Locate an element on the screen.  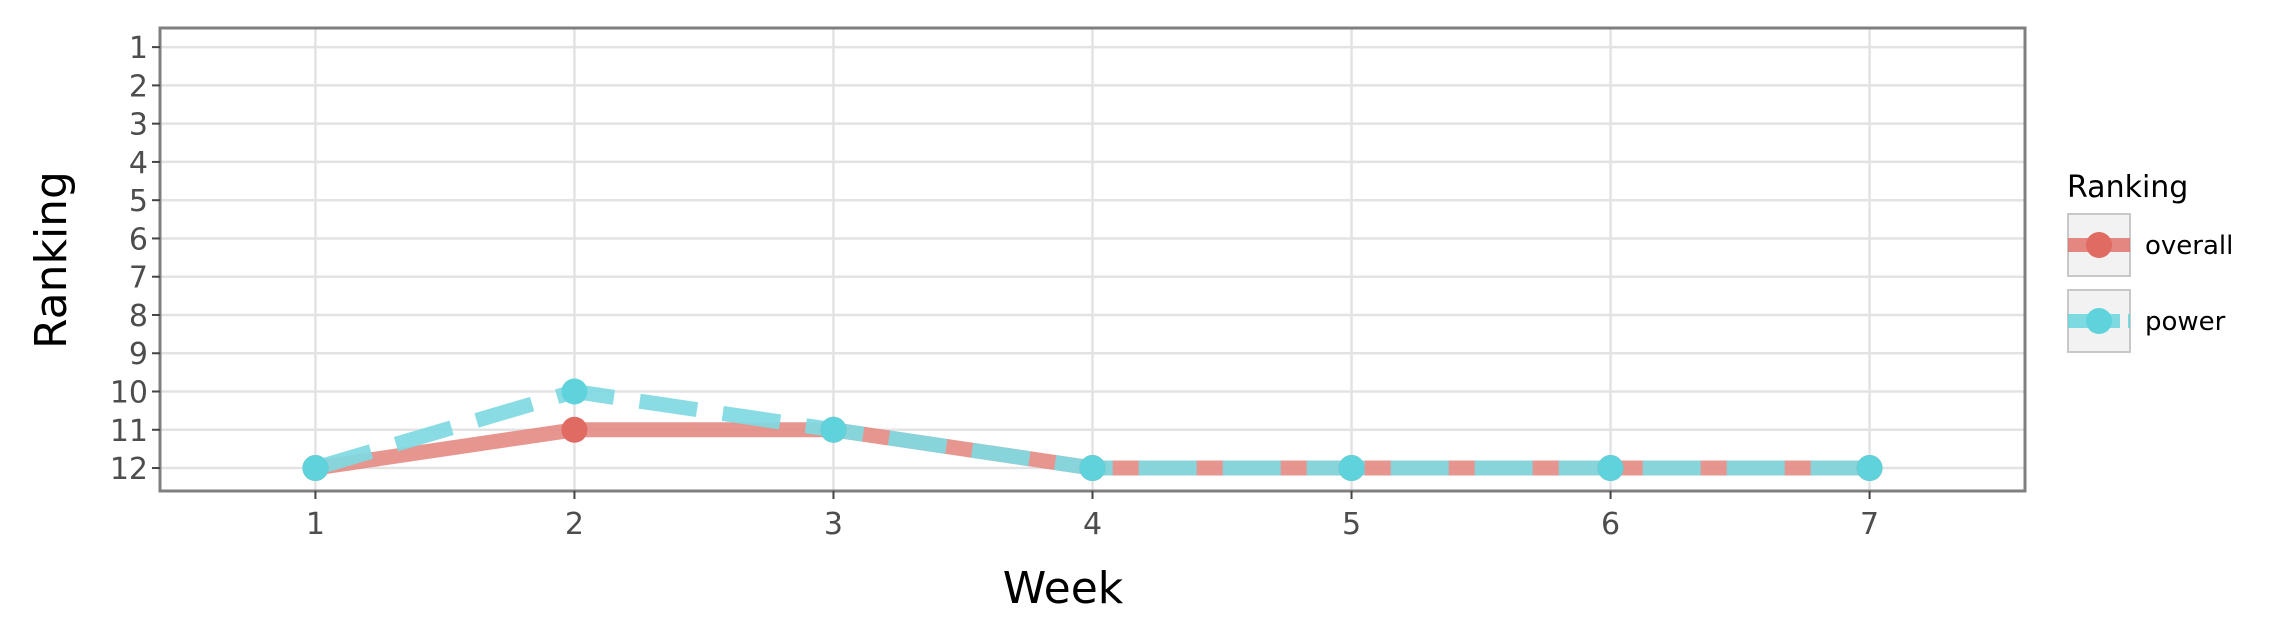
x-tick-label: 3 is located at coordinates (833, 524).